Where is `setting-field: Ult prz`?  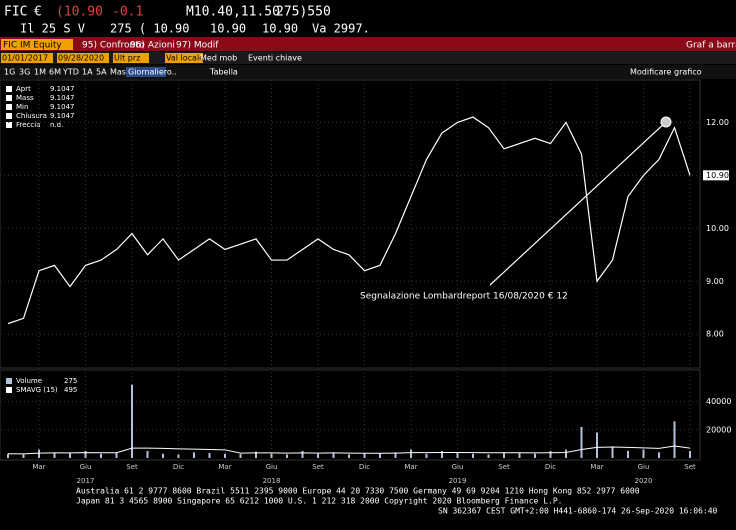 setting-field: Ult prz is located at coordinates (127, 58).